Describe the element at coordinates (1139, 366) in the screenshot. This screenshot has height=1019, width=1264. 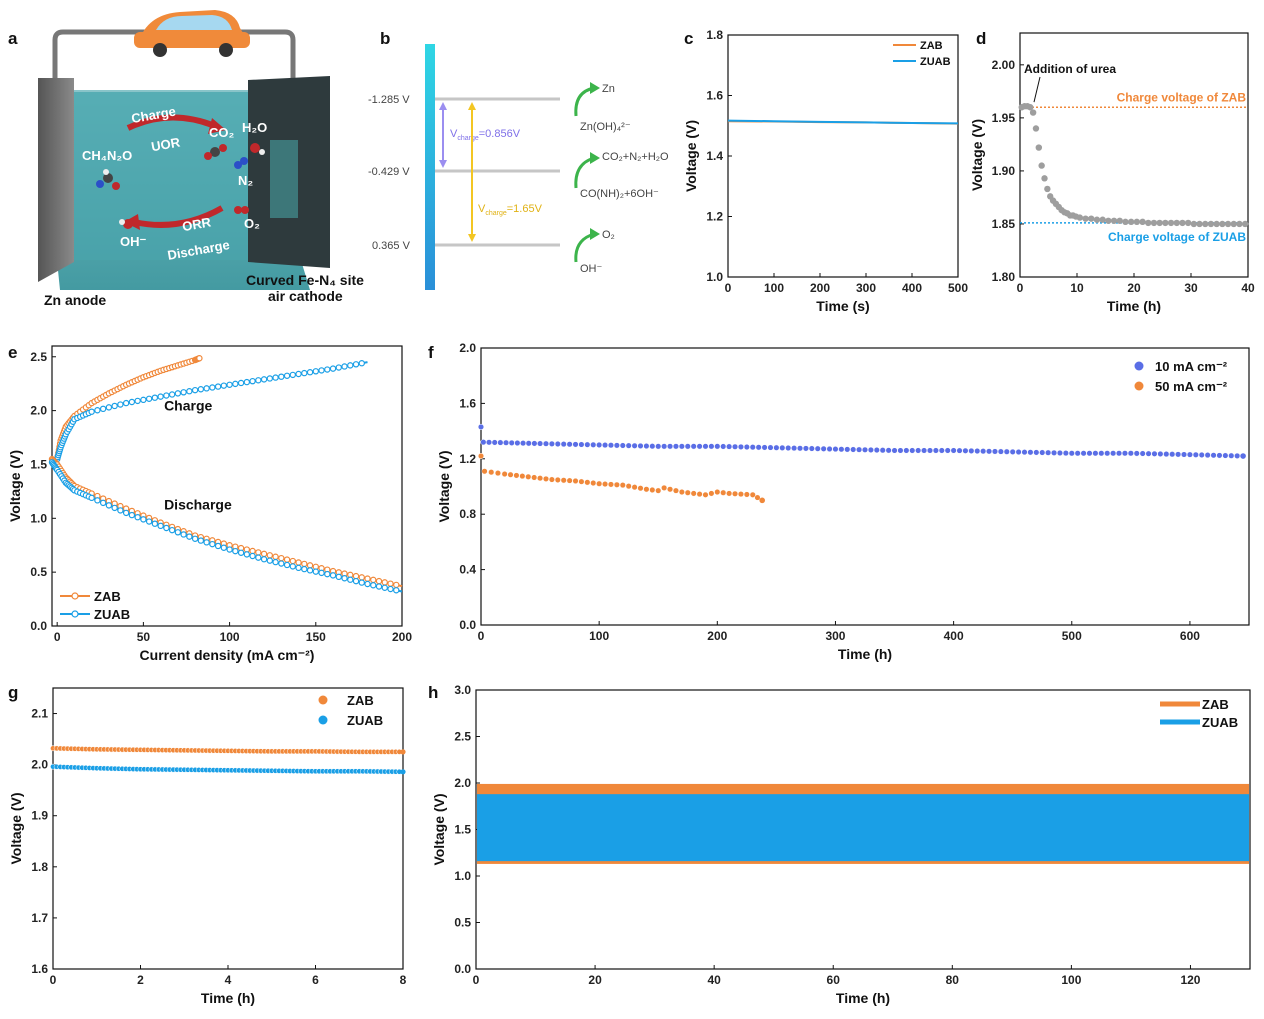
I see `legend-marker-10ma` at that location.